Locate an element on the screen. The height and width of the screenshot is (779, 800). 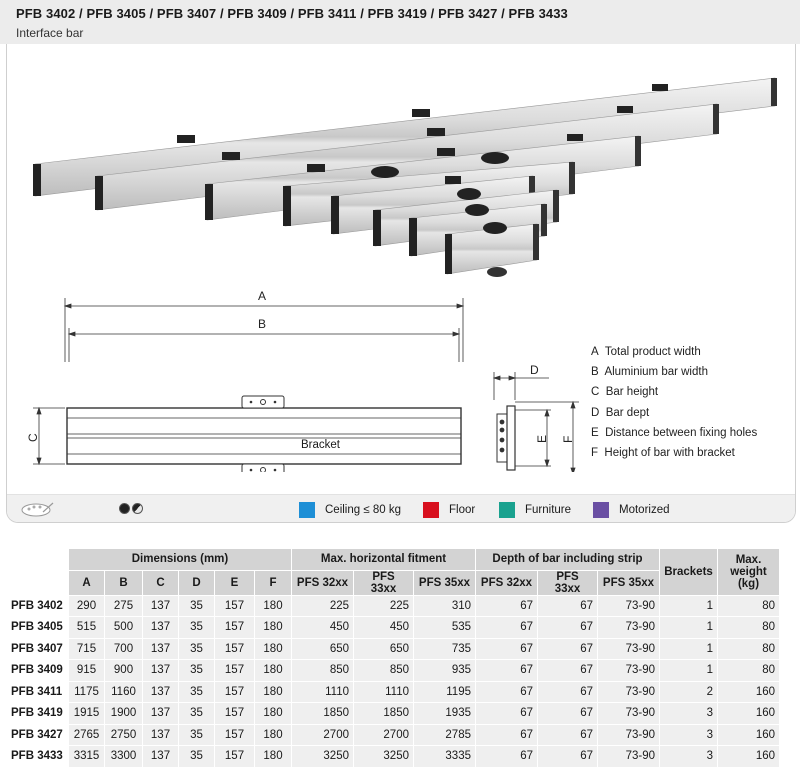
color-black-silver-icon is located at coordinates (137, 508).